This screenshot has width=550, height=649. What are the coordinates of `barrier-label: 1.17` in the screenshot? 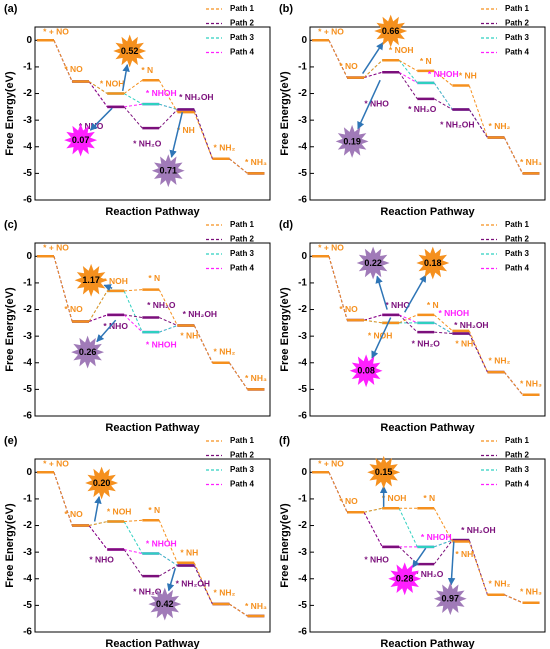 It's located at (91, 280).